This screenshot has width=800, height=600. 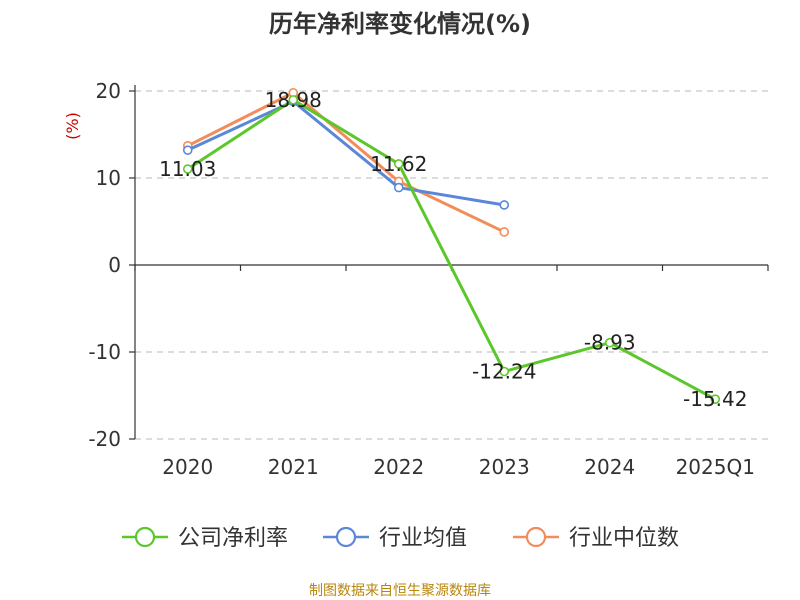 I want to click on legend-label: 行业中位数, so click(x=624, y=538).